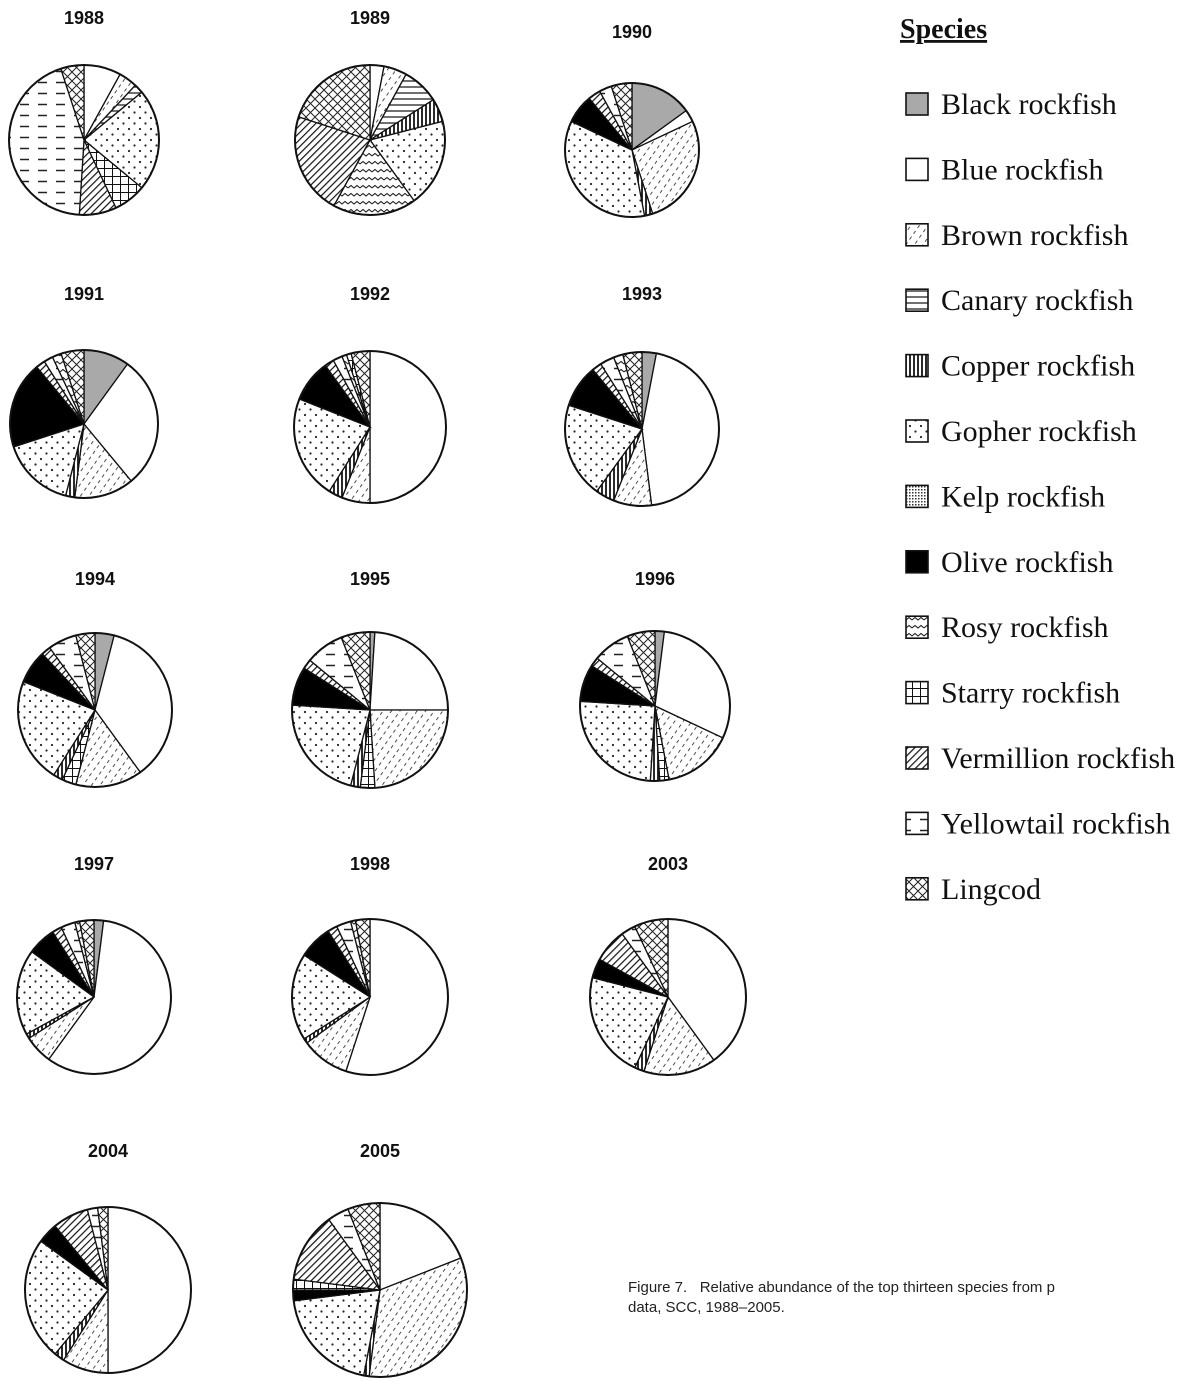  I want to click on pie-1998: 1998, so click(370, 965).